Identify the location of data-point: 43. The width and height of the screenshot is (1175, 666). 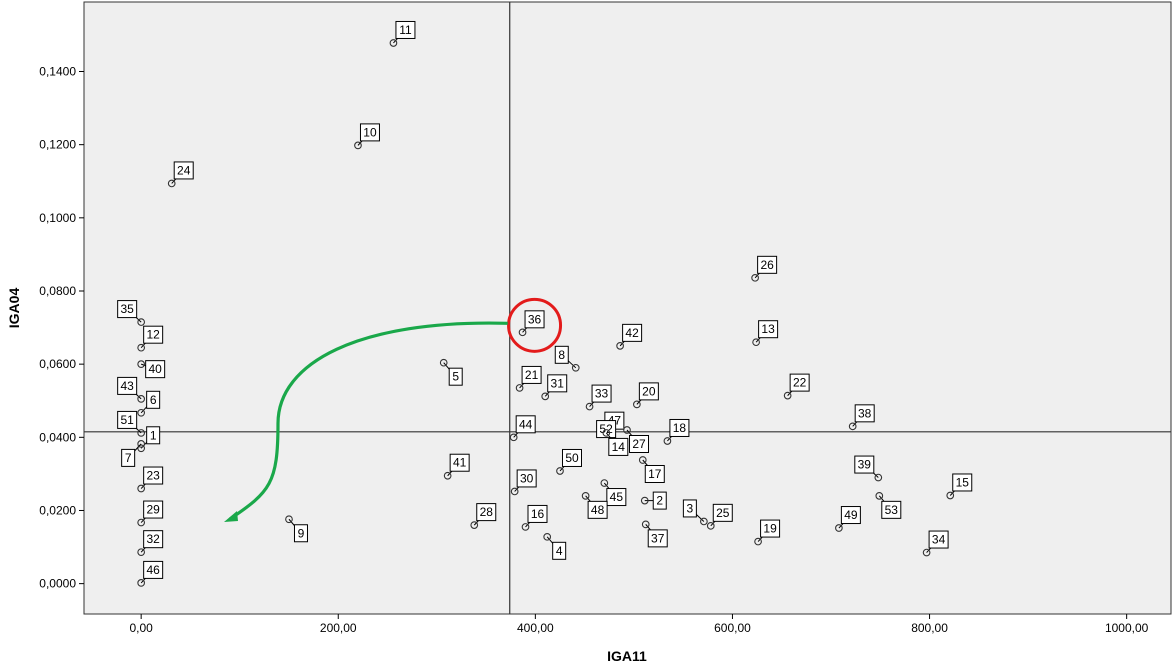
(131, 389).